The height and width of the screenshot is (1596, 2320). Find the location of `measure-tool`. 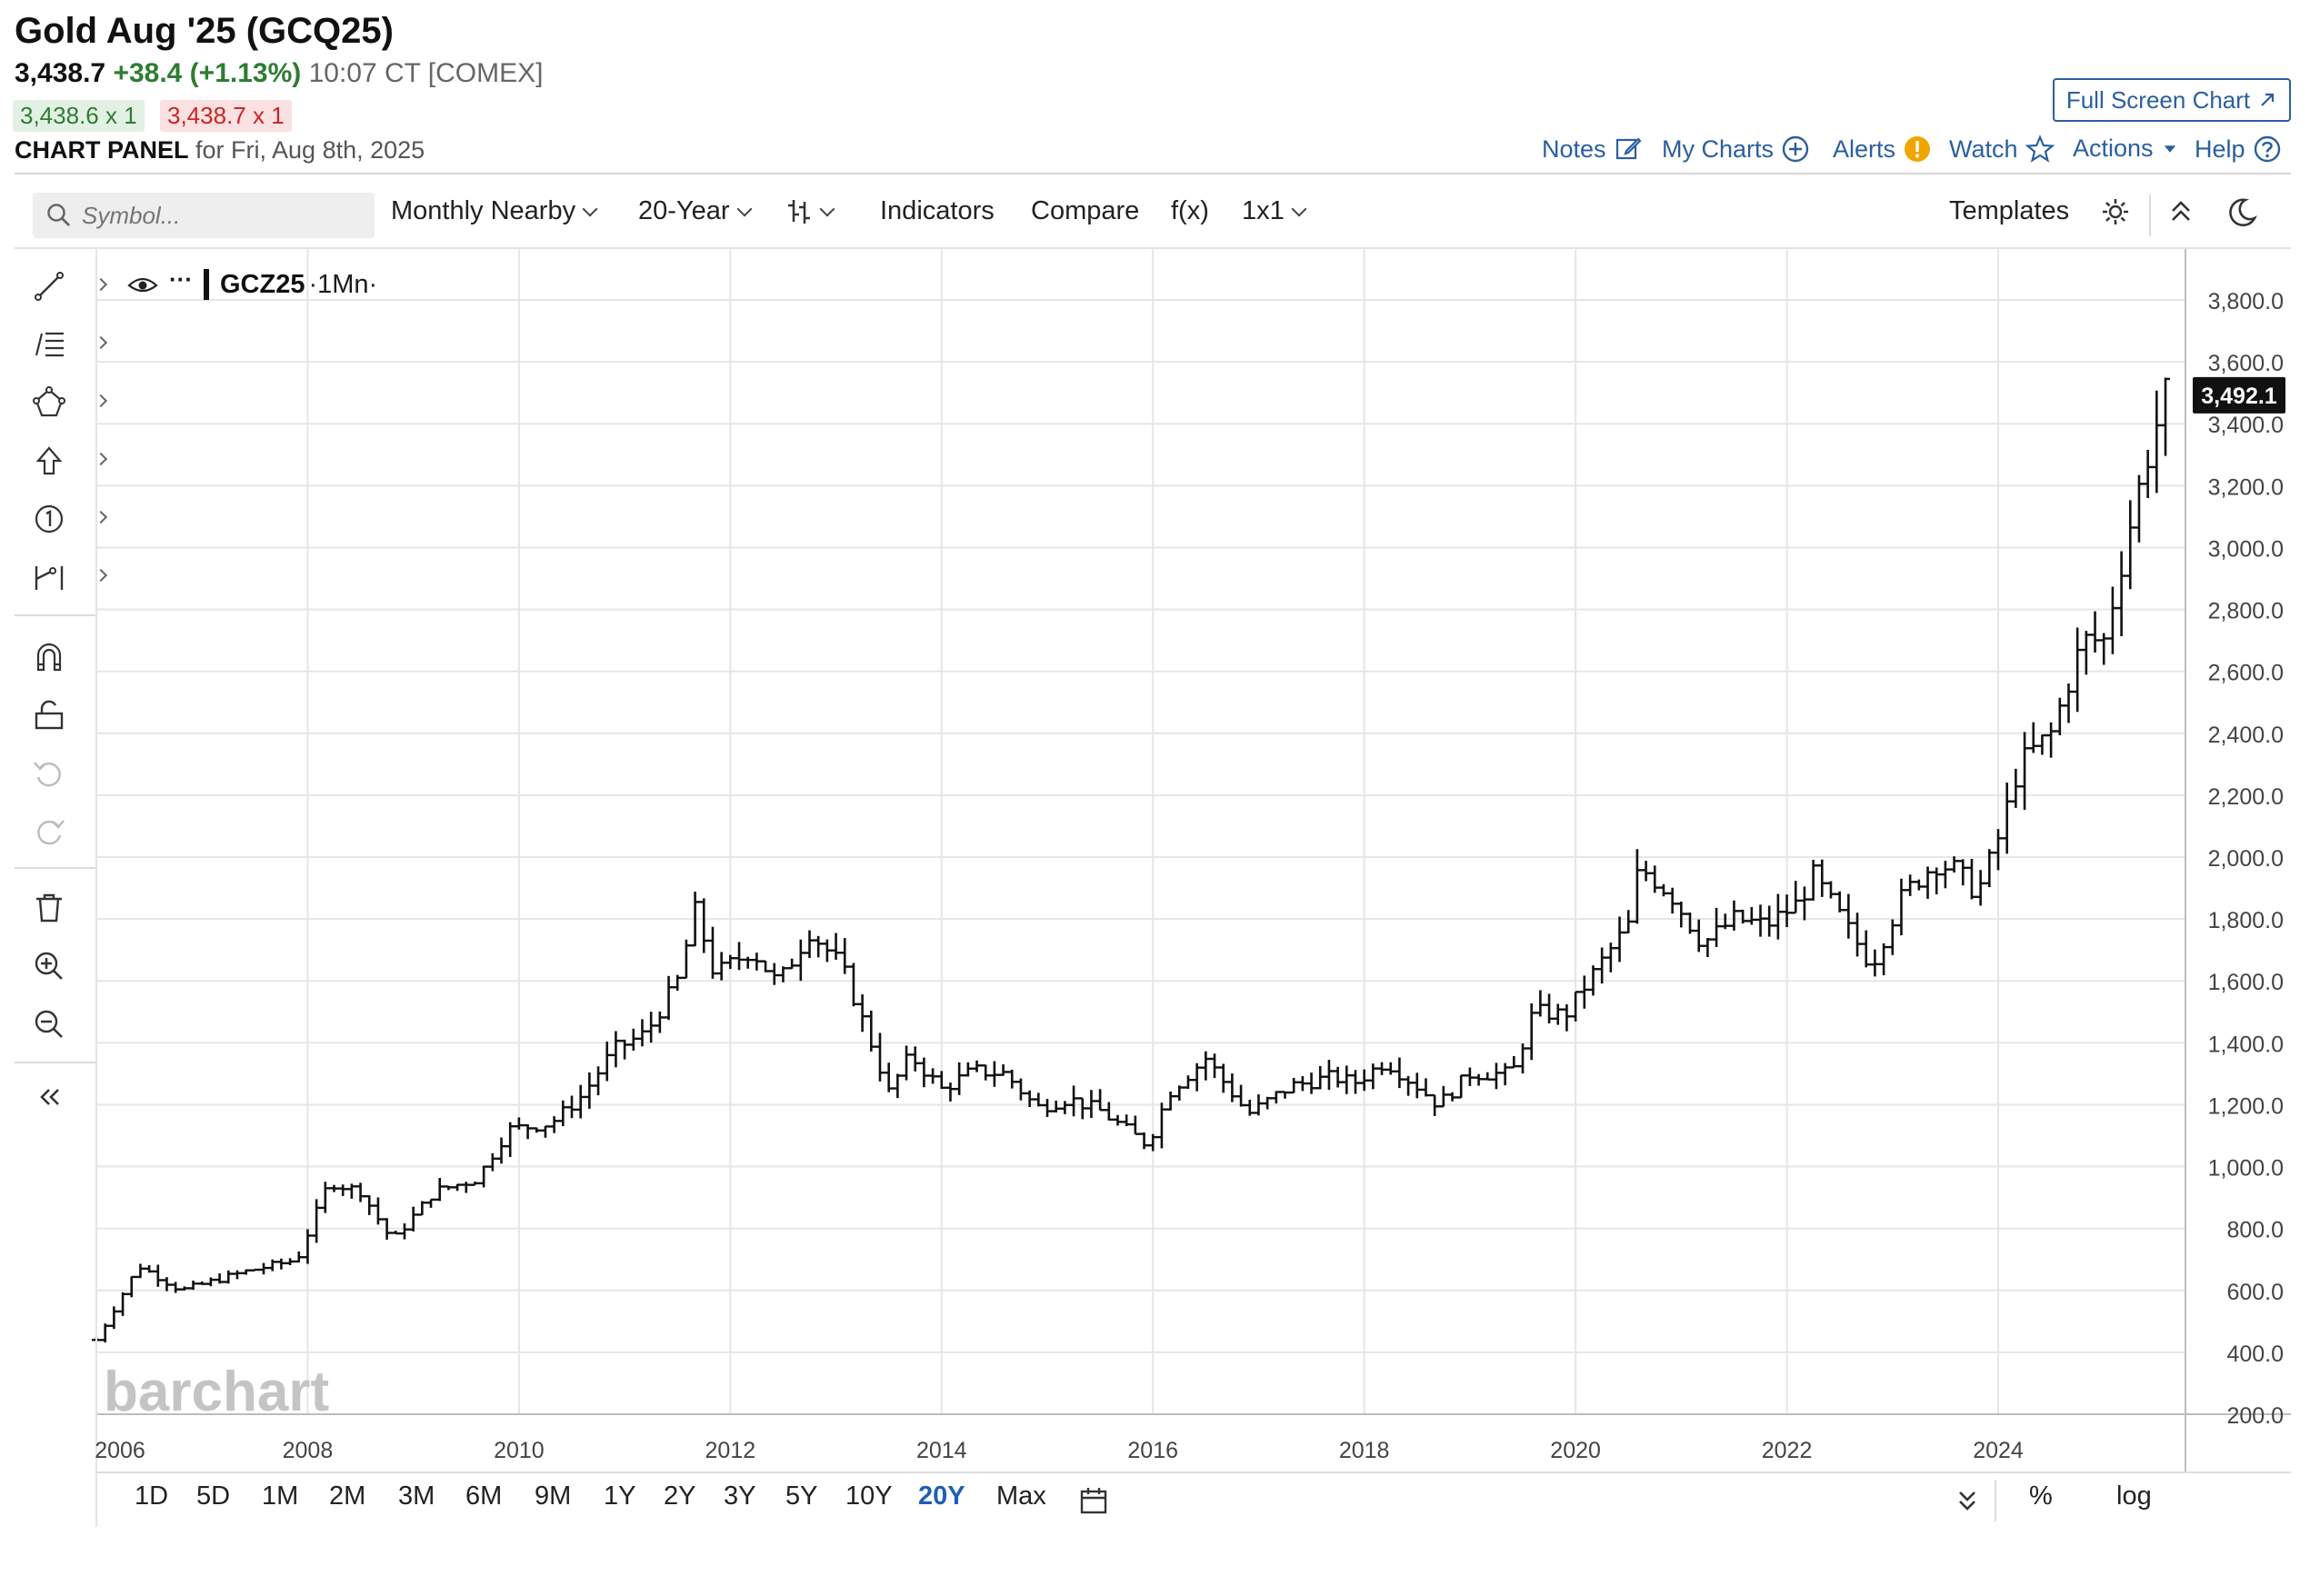

measure-tool is located at coordinates (69, 577).